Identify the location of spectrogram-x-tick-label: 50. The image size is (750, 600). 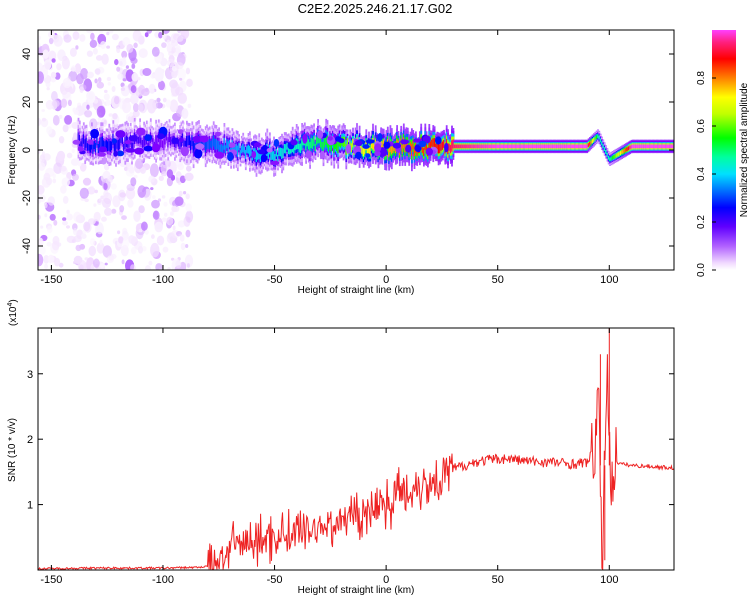
(498, 280).